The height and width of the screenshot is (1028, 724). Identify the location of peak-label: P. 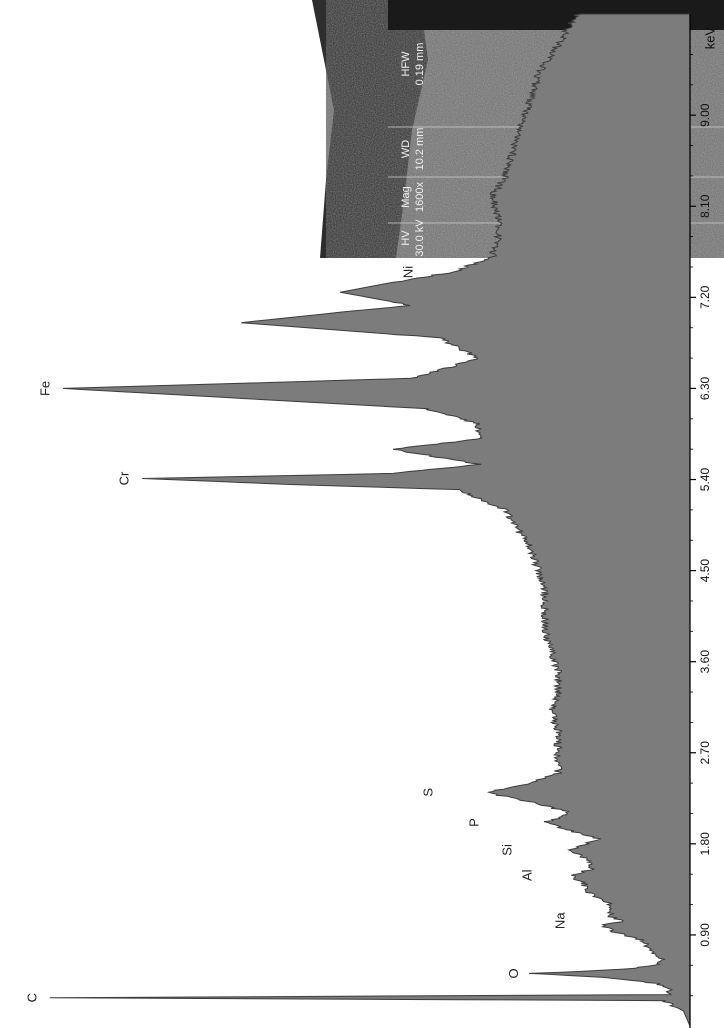
(474, 822).